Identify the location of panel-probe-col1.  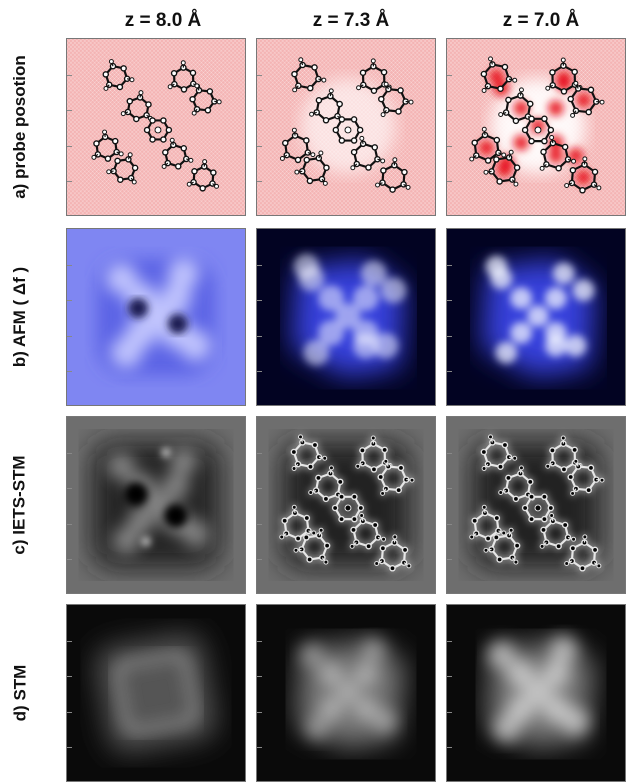
(156, 127).